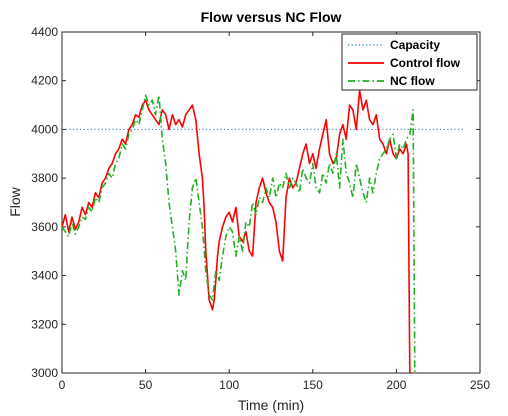 This screenshot has height=416, width=508. Describe the element at coordinates (425, 63) in the screenshot. I see `legend-label: Control flow` at that location.